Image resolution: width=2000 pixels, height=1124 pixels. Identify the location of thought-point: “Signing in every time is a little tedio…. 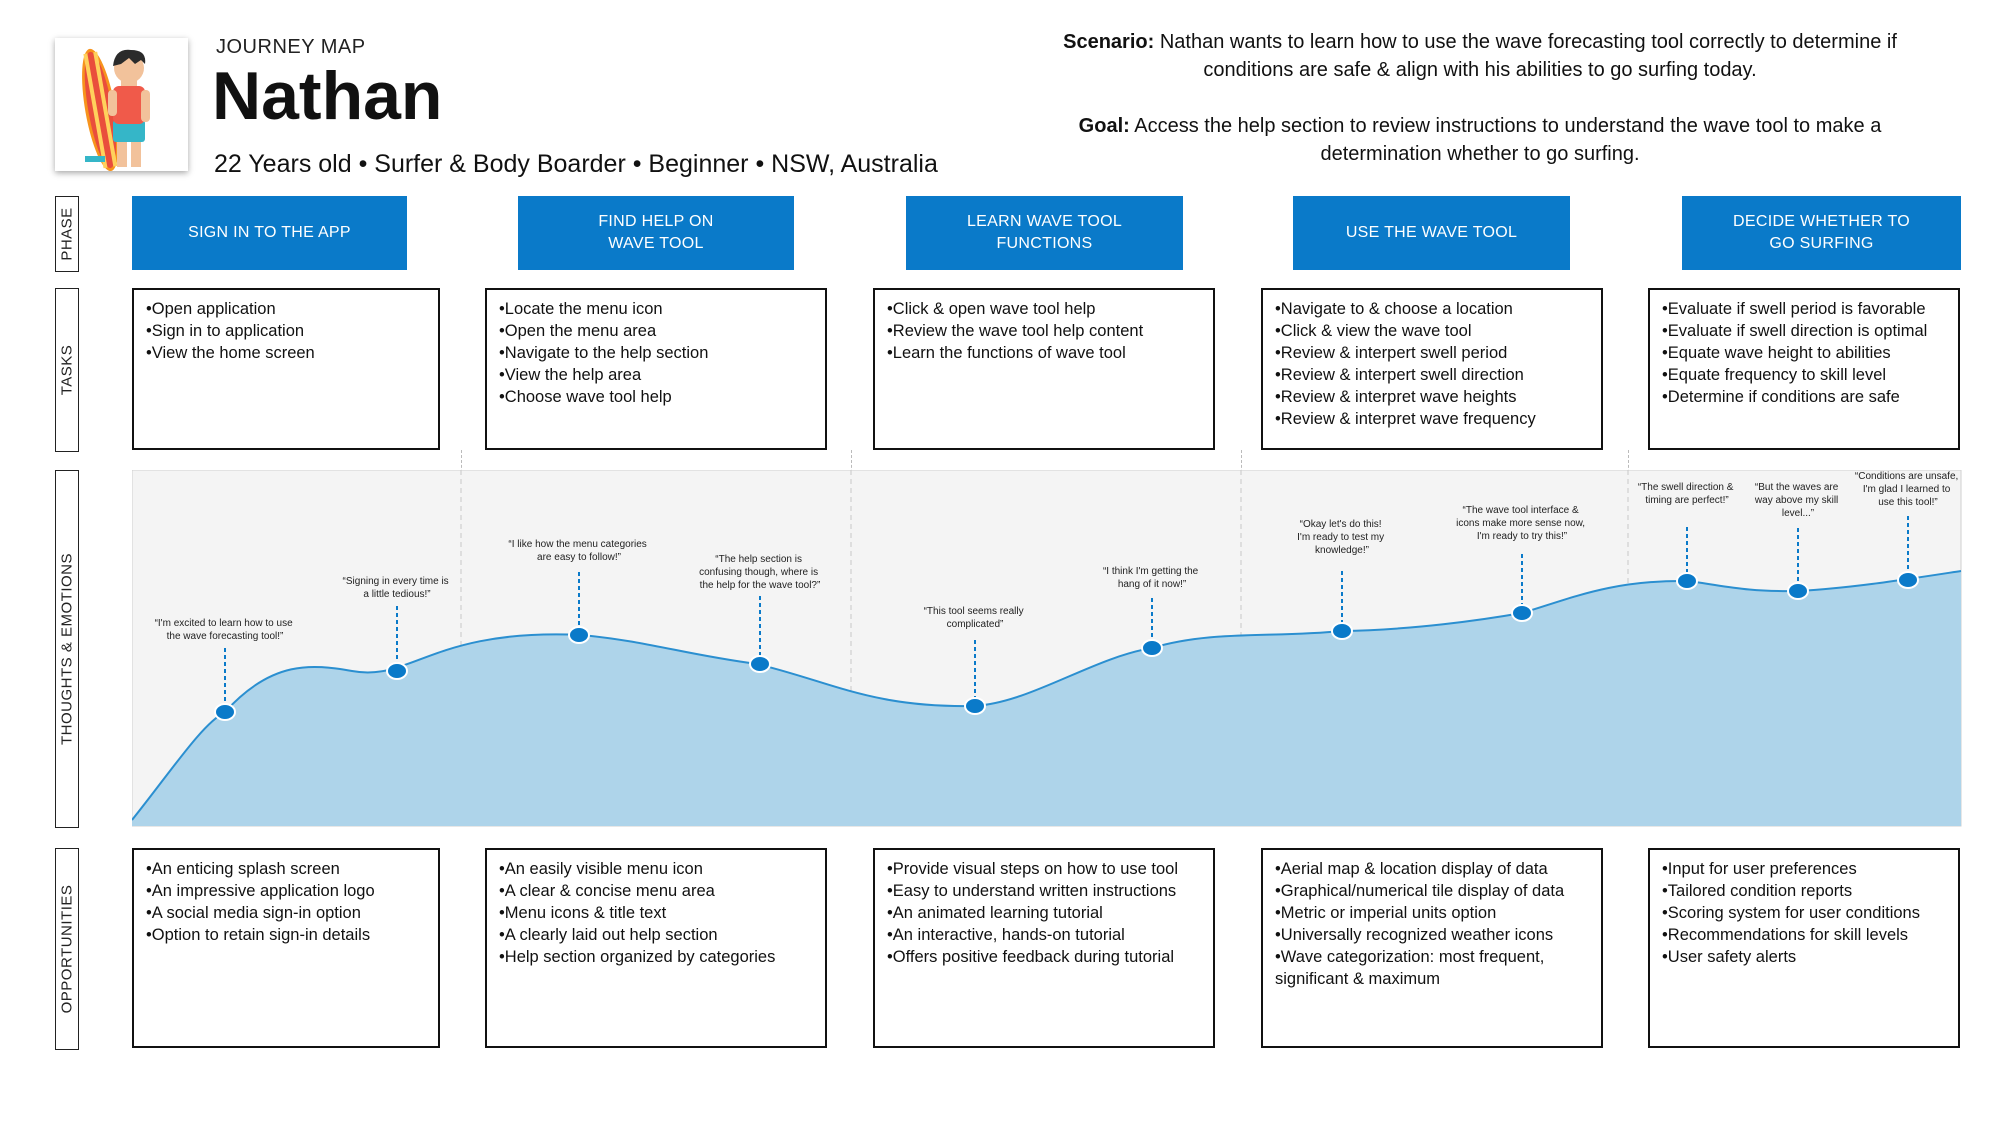
(397, 628).